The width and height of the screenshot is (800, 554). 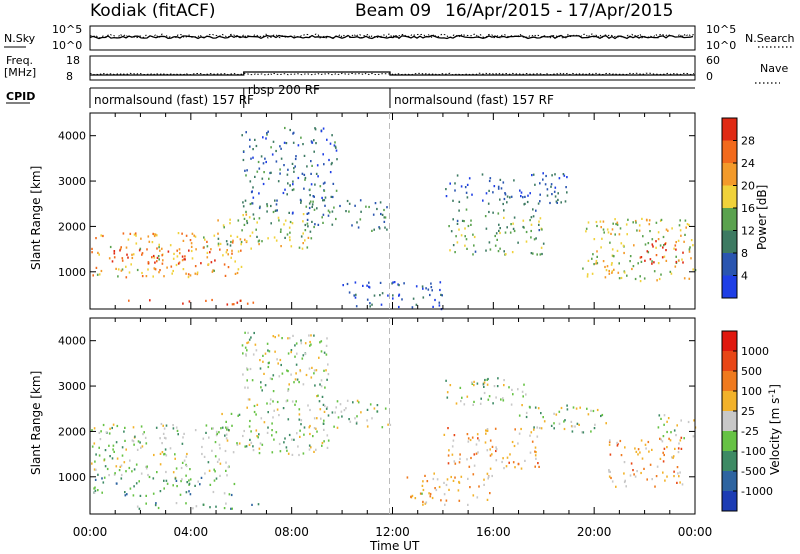 I want to click on nave-label: Nave, so click(x=774, y=68).